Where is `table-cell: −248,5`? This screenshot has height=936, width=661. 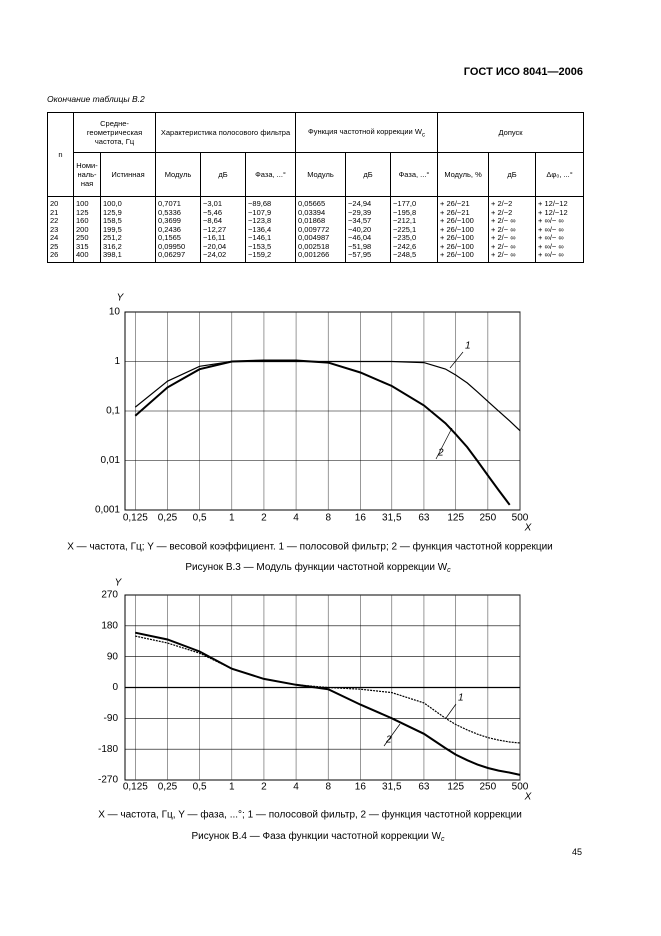
table-cell: −248,5 is located at coordinates (414, 256).